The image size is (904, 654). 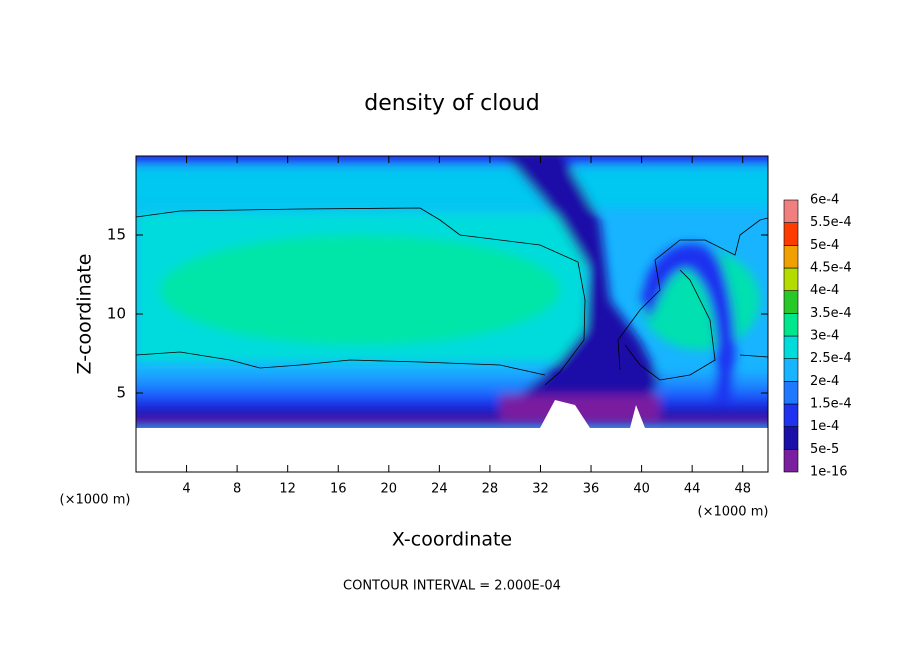 What do you see at coordinates (824, 381) in the screenshot?
I see `colorbar-label: 2e-4` at bounding box center [824, 381].